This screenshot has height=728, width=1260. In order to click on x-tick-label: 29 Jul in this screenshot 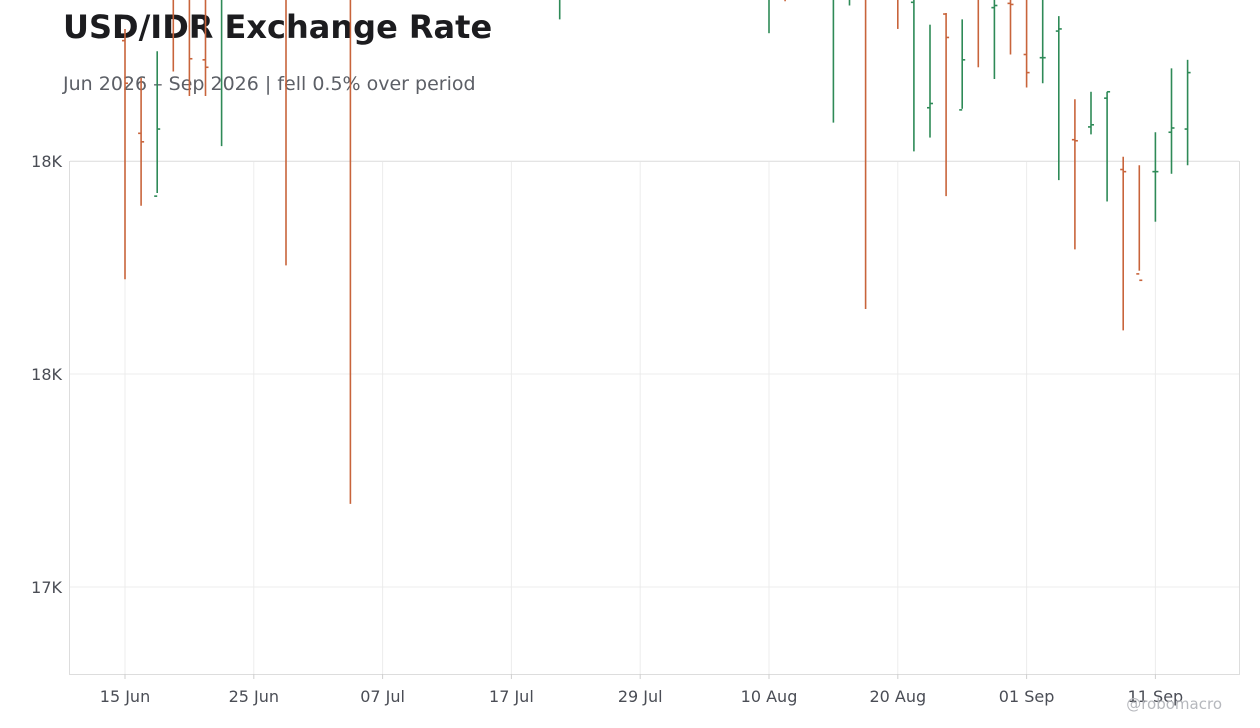, I will do `click(640, 696)`.